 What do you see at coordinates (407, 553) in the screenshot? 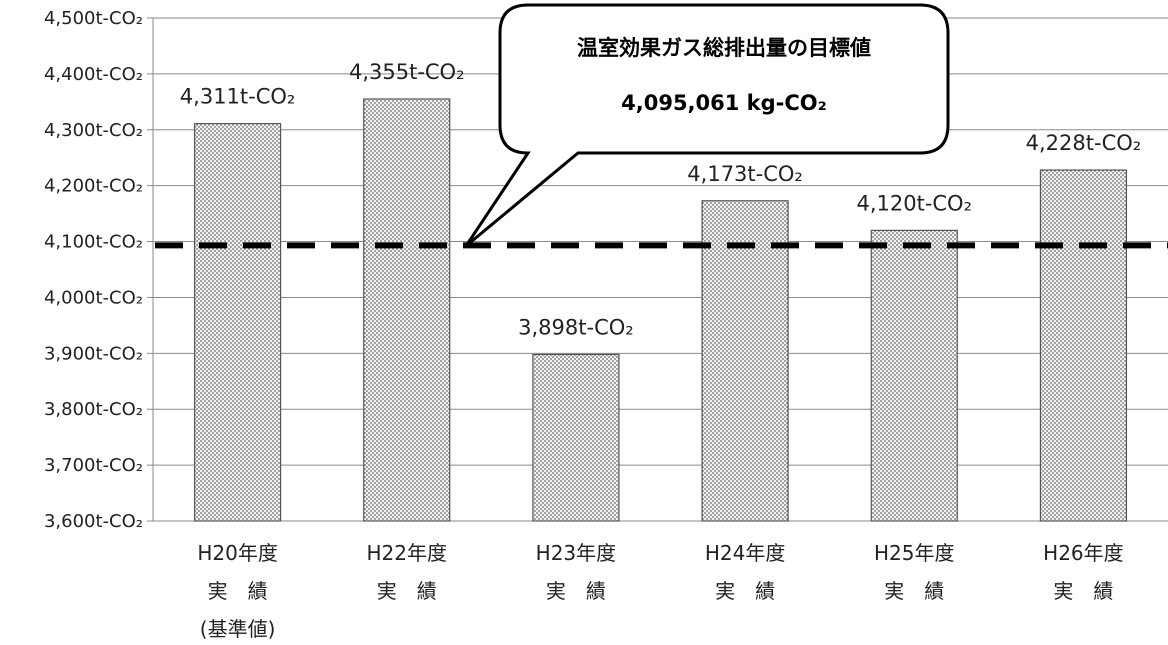
I see `x-tick-label: H22年度` at bounding box center [407, 553].